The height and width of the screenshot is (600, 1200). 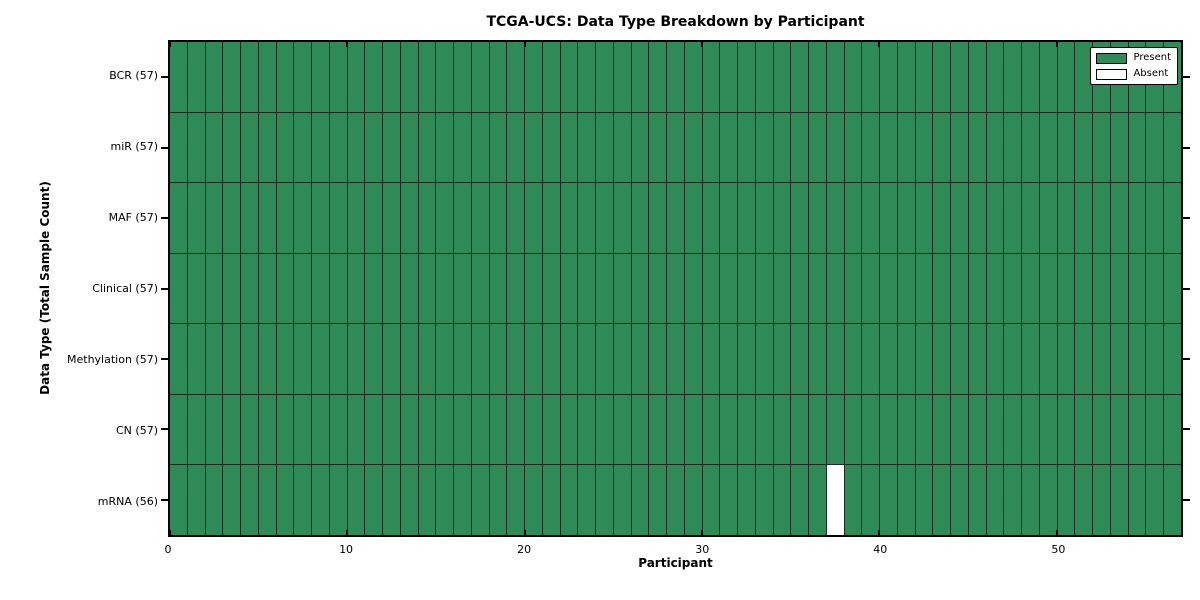 I want to click on legend-swatch-present, so click(x=1112, y=58).